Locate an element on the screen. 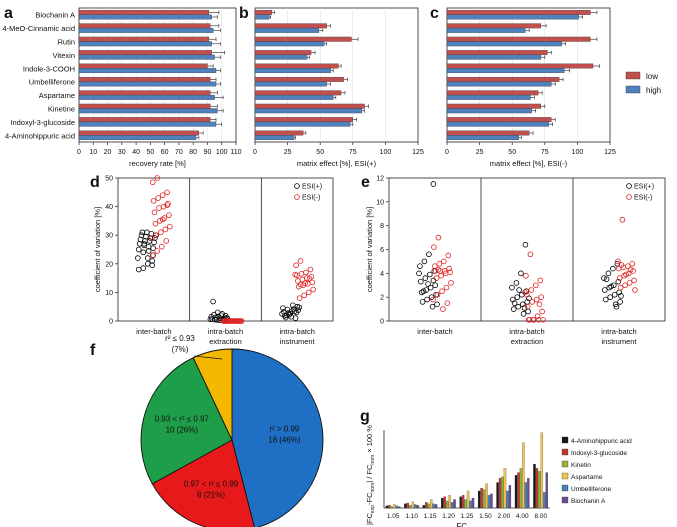 Image resolution: width=677 pixels, height=527 pixels. g-legend-label: Indoxyl-3-glucoside is located at coordinates (599, 453).